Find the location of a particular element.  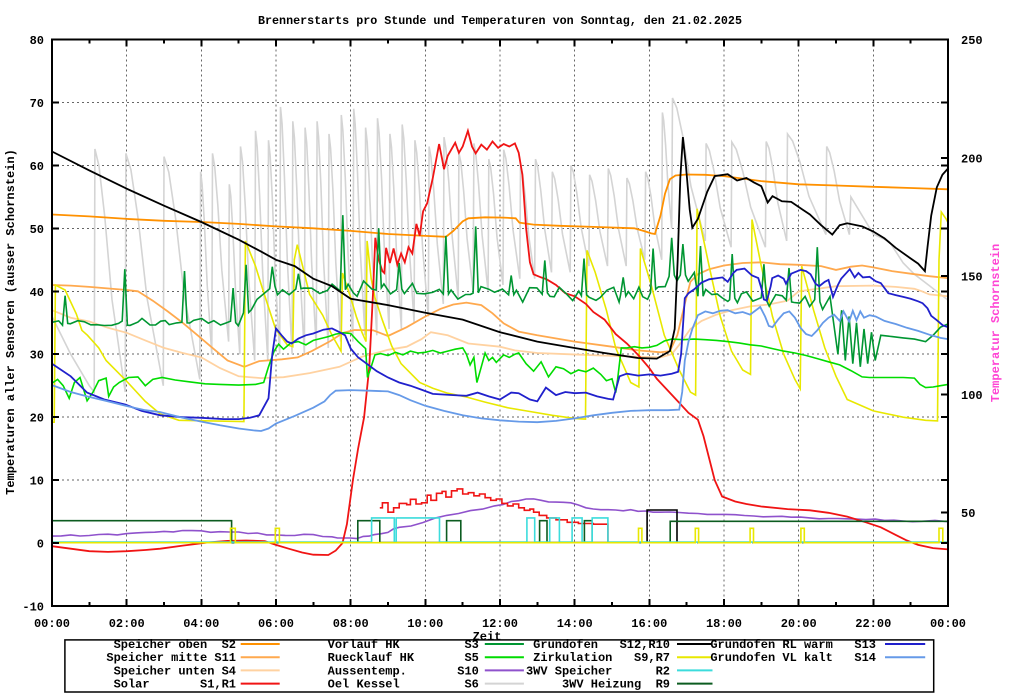

svg-text: -10 is located at coordinates (33, 608).